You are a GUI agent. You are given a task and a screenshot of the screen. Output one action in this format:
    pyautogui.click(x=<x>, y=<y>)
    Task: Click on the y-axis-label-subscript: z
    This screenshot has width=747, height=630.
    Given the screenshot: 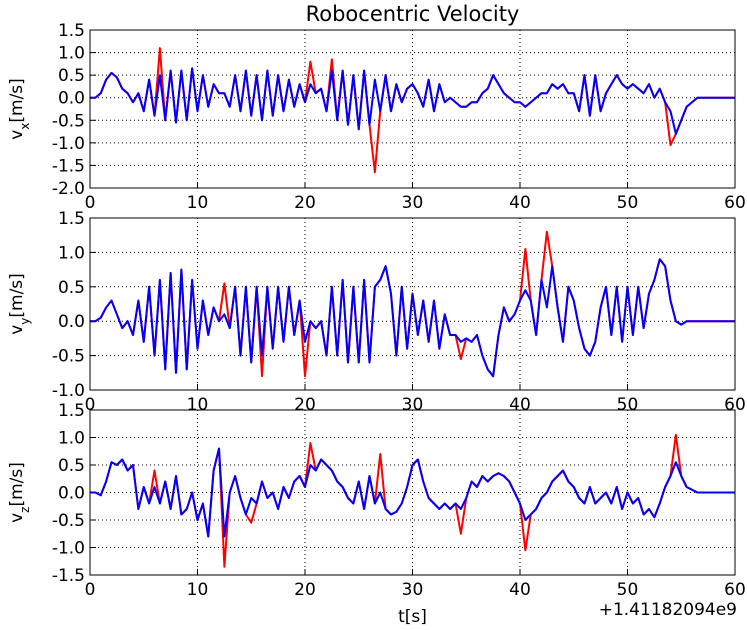 What is the action you would take?
    pyautogui.click(x=25, y=510)
    